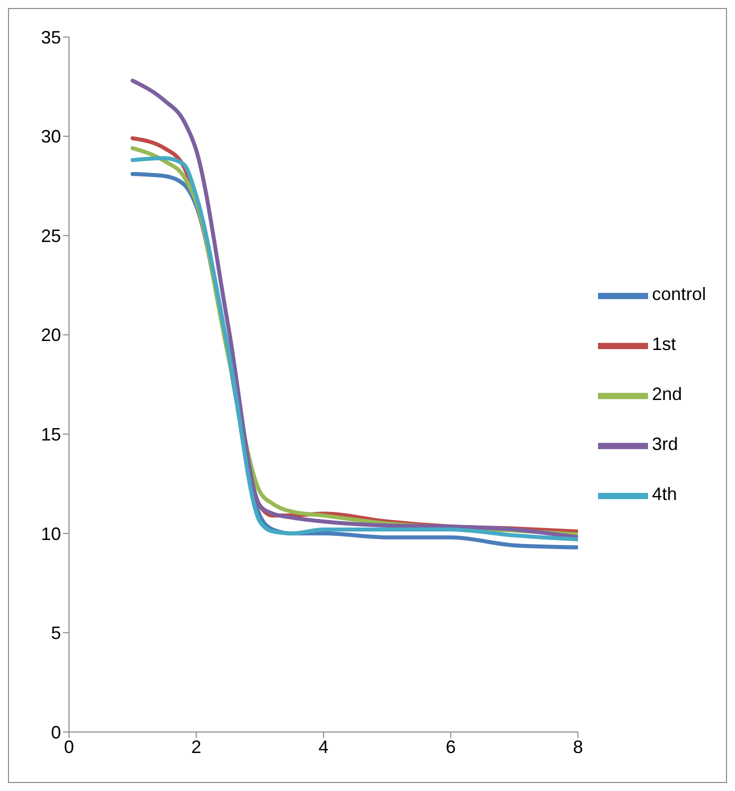 The height and width of the screenshot is (791, 735). I want to click on y-tick-label: 25, so click(50, 236).